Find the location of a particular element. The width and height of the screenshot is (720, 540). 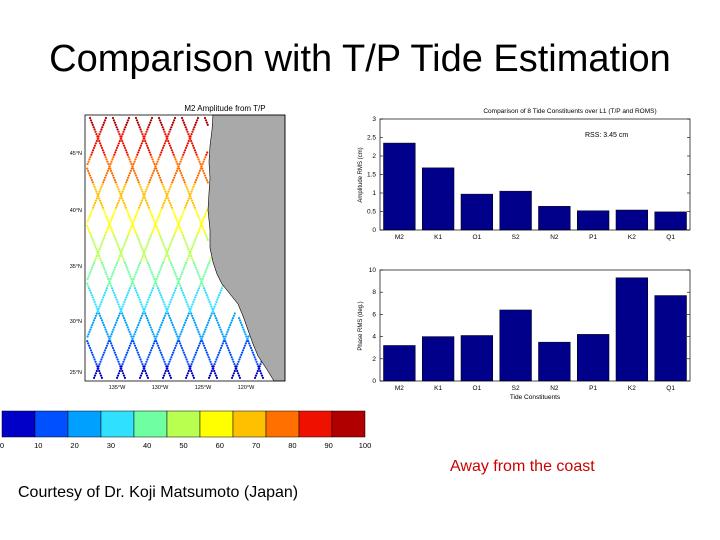

colorbar-cell is located at coordinates (282, 424).